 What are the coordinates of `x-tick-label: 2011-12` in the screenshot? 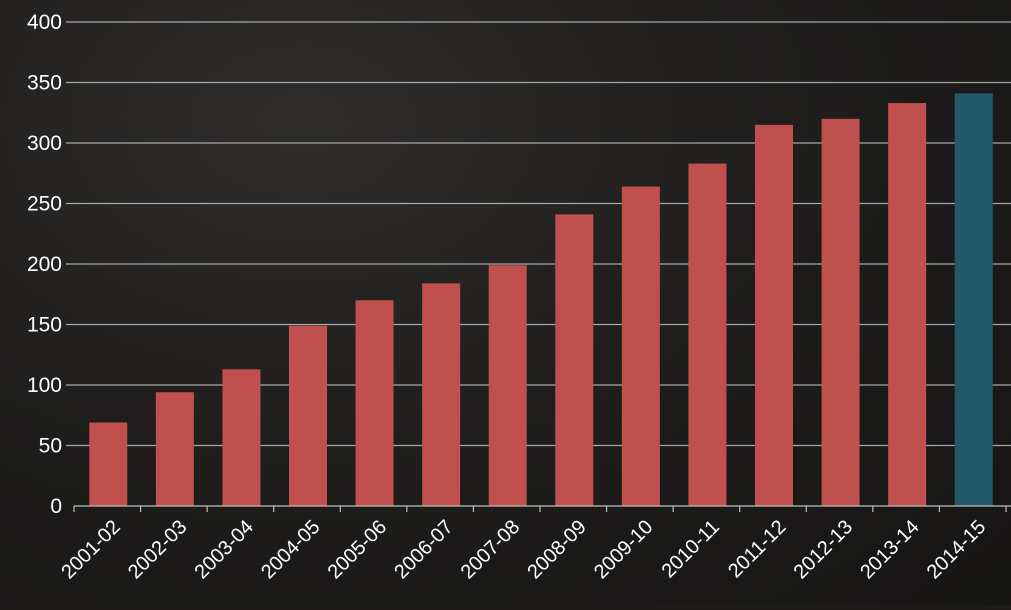 It's located at (757, 549).